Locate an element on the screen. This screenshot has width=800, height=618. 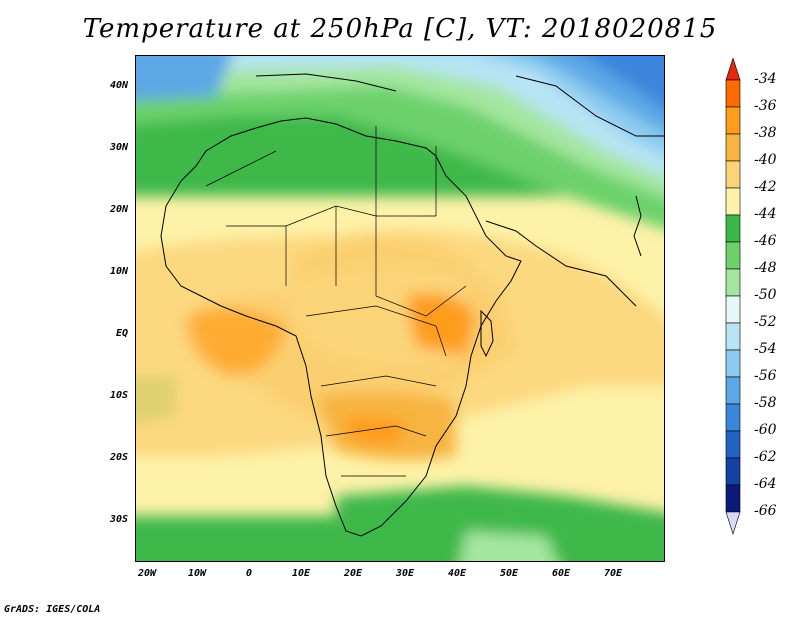
colorbar-label: -36 is located at coordinates (765, 106).